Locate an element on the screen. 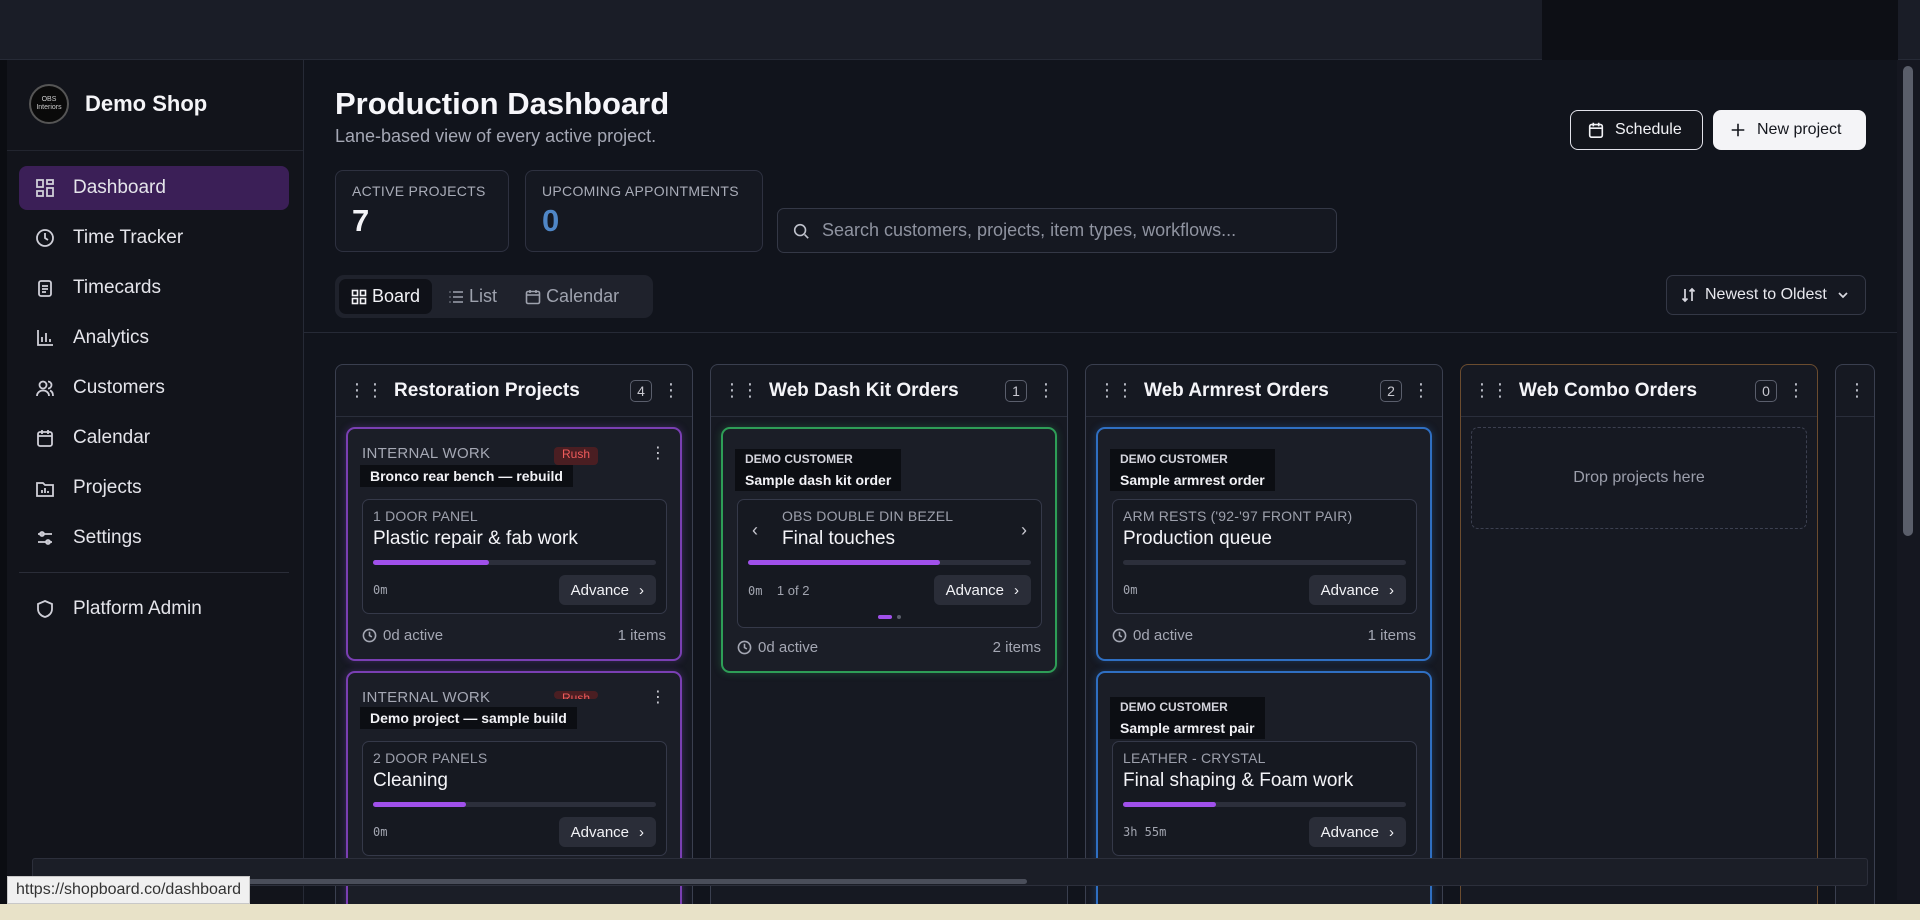 This screenshot has height=920, width=1920. schedule-button: Schedule is located at coordinates (1636, 130).